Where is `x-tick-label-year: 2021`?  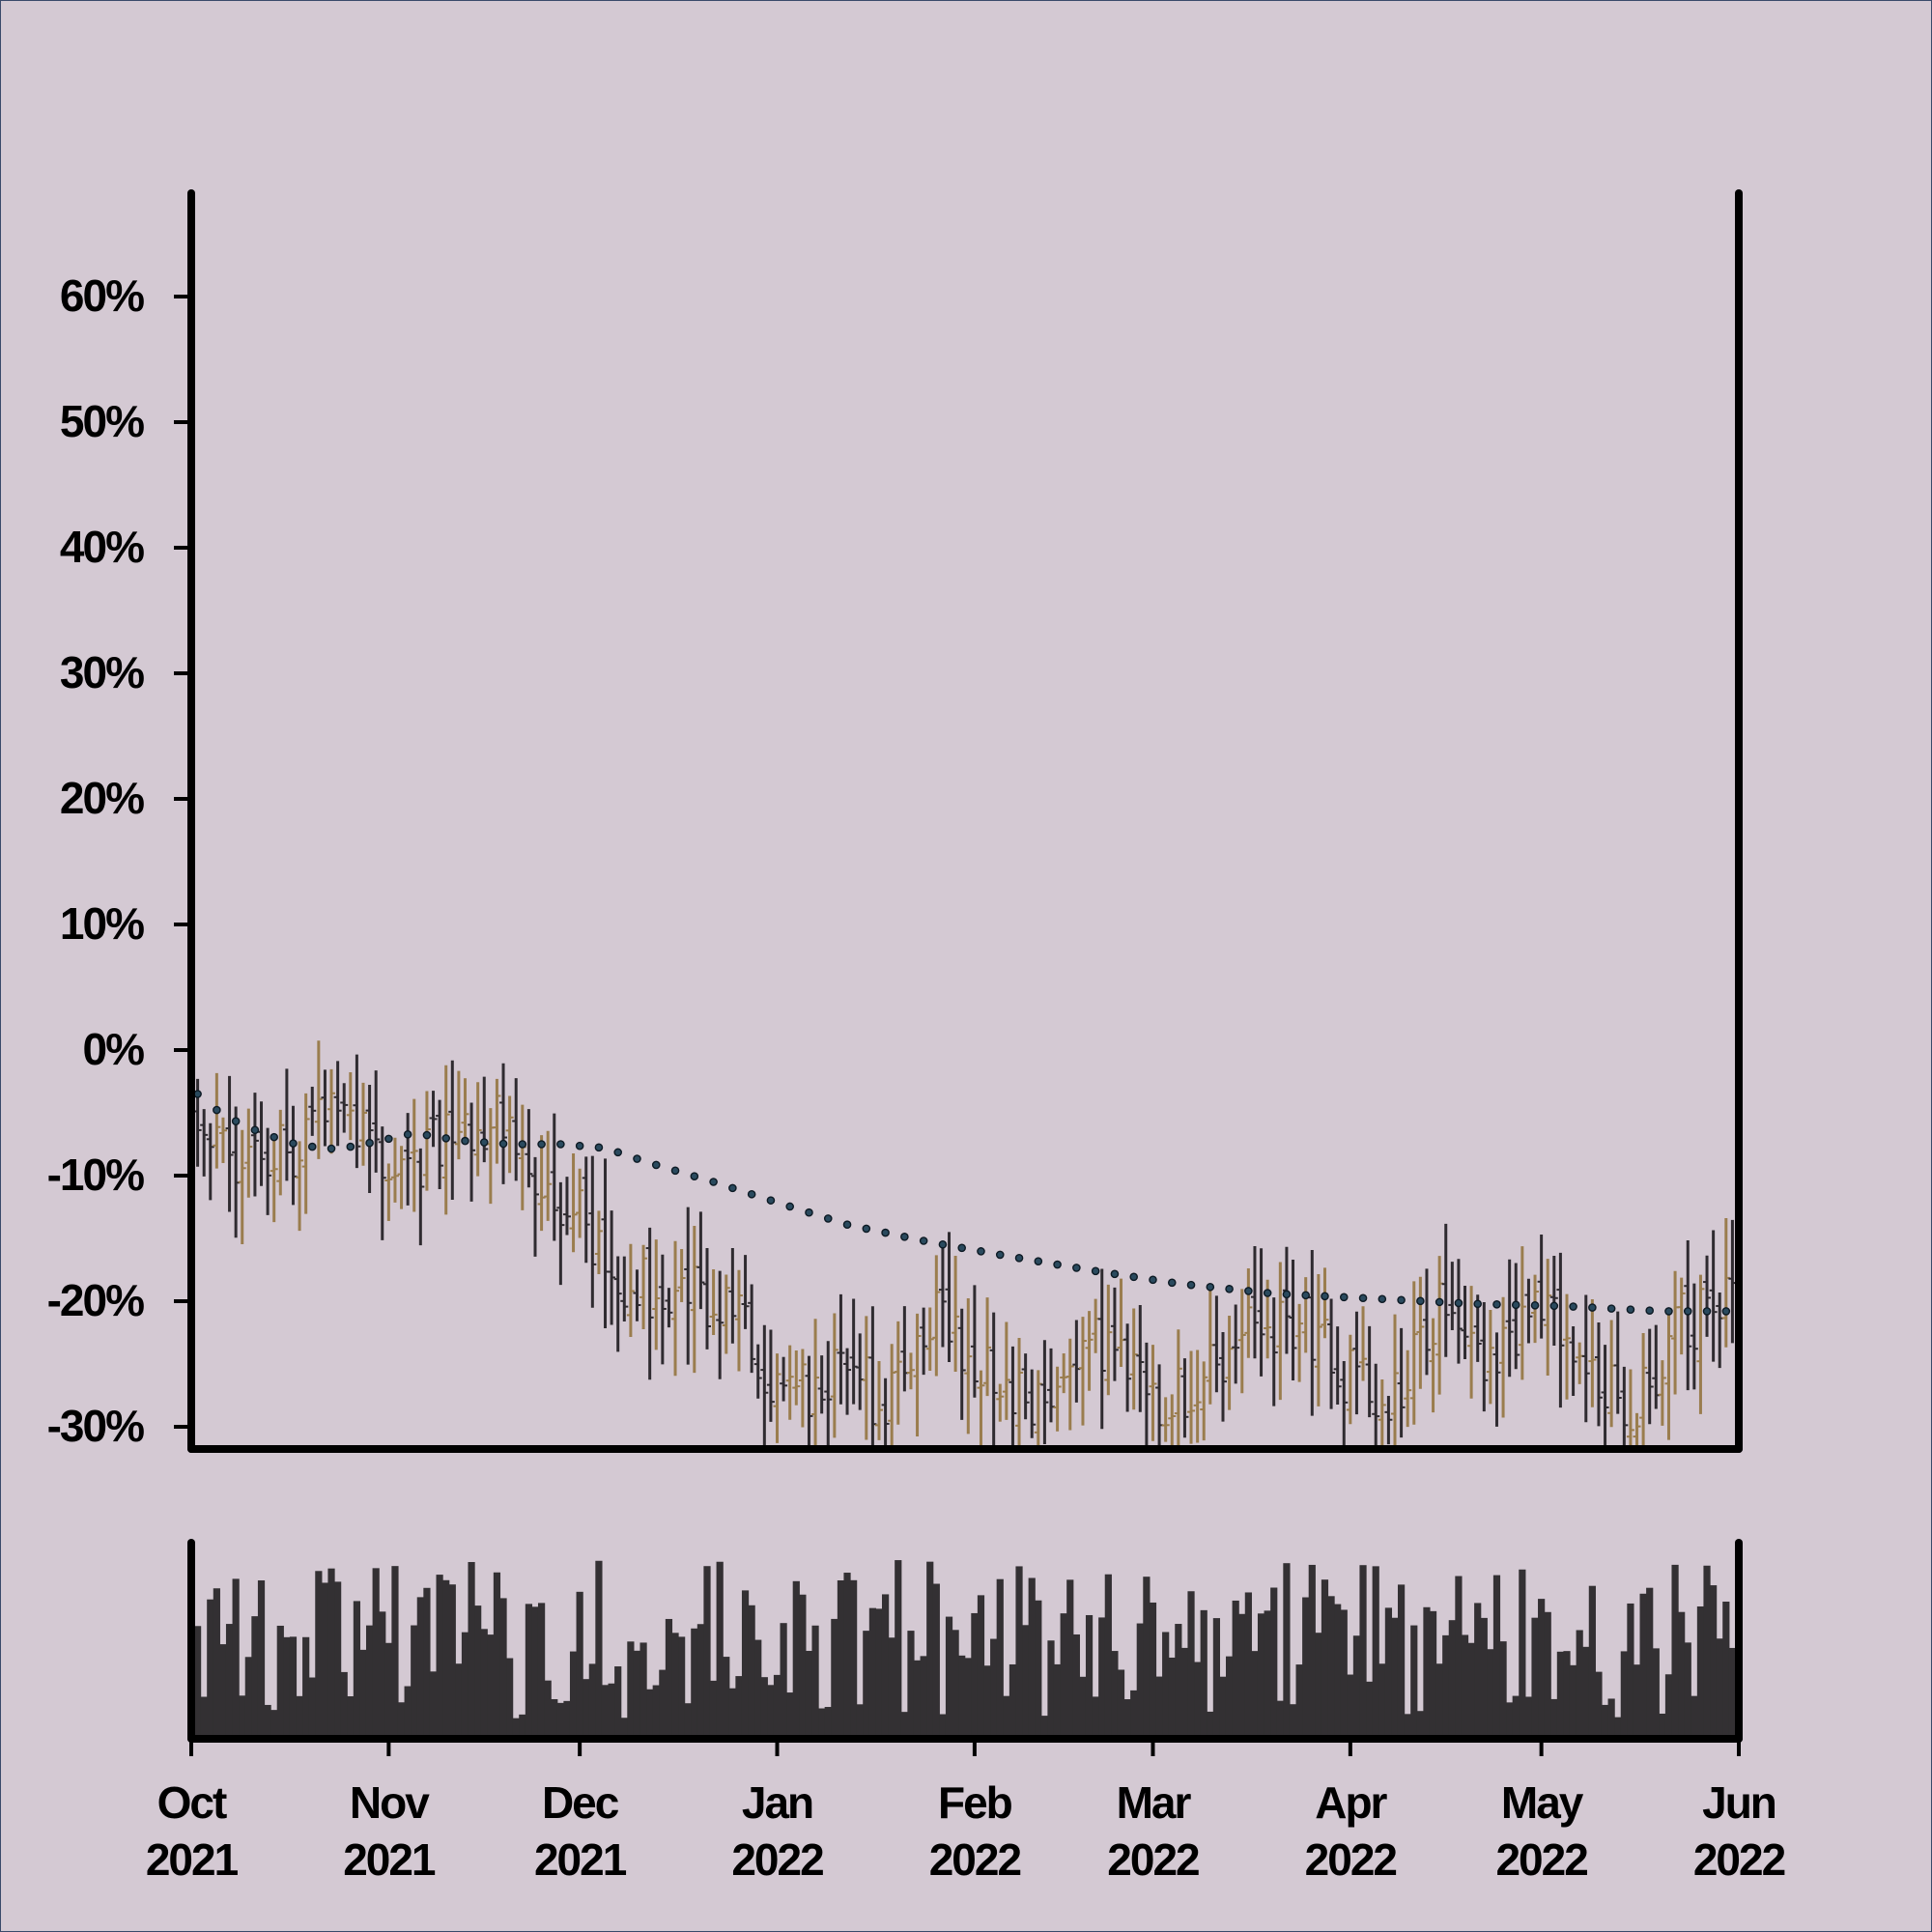 x-tick-label-year: 2021 is located at coordinates (389, 1859).